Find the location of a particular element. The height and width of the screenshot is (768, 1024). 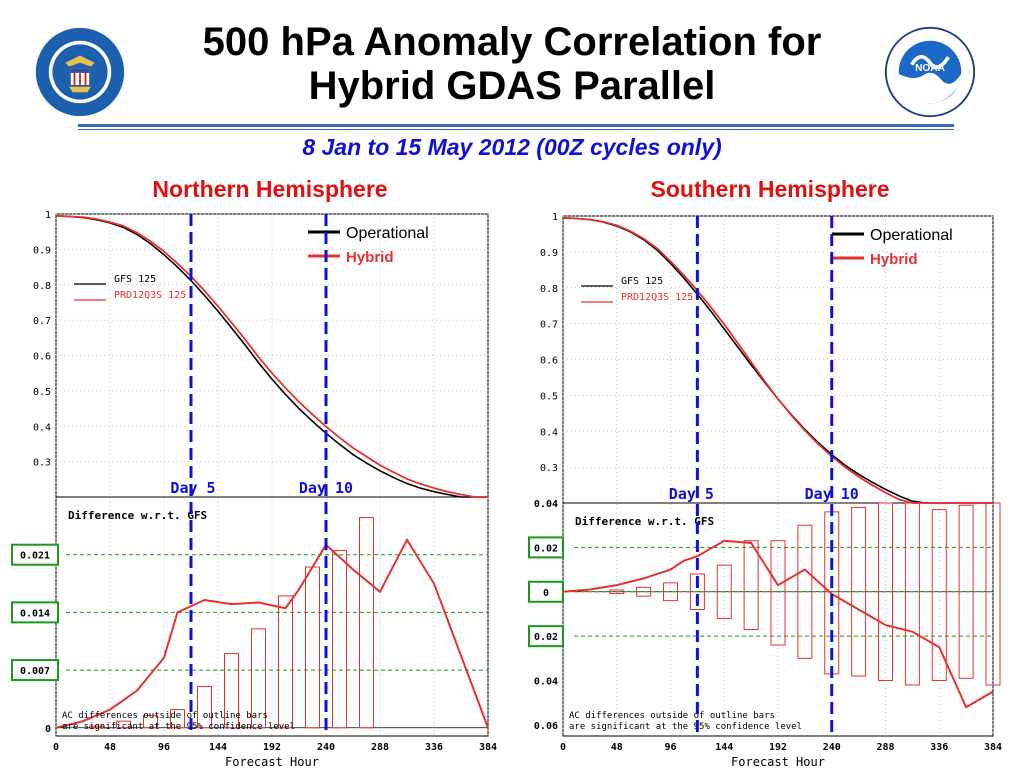

significance-label: 0.007 is located at coordinates (35, 671).